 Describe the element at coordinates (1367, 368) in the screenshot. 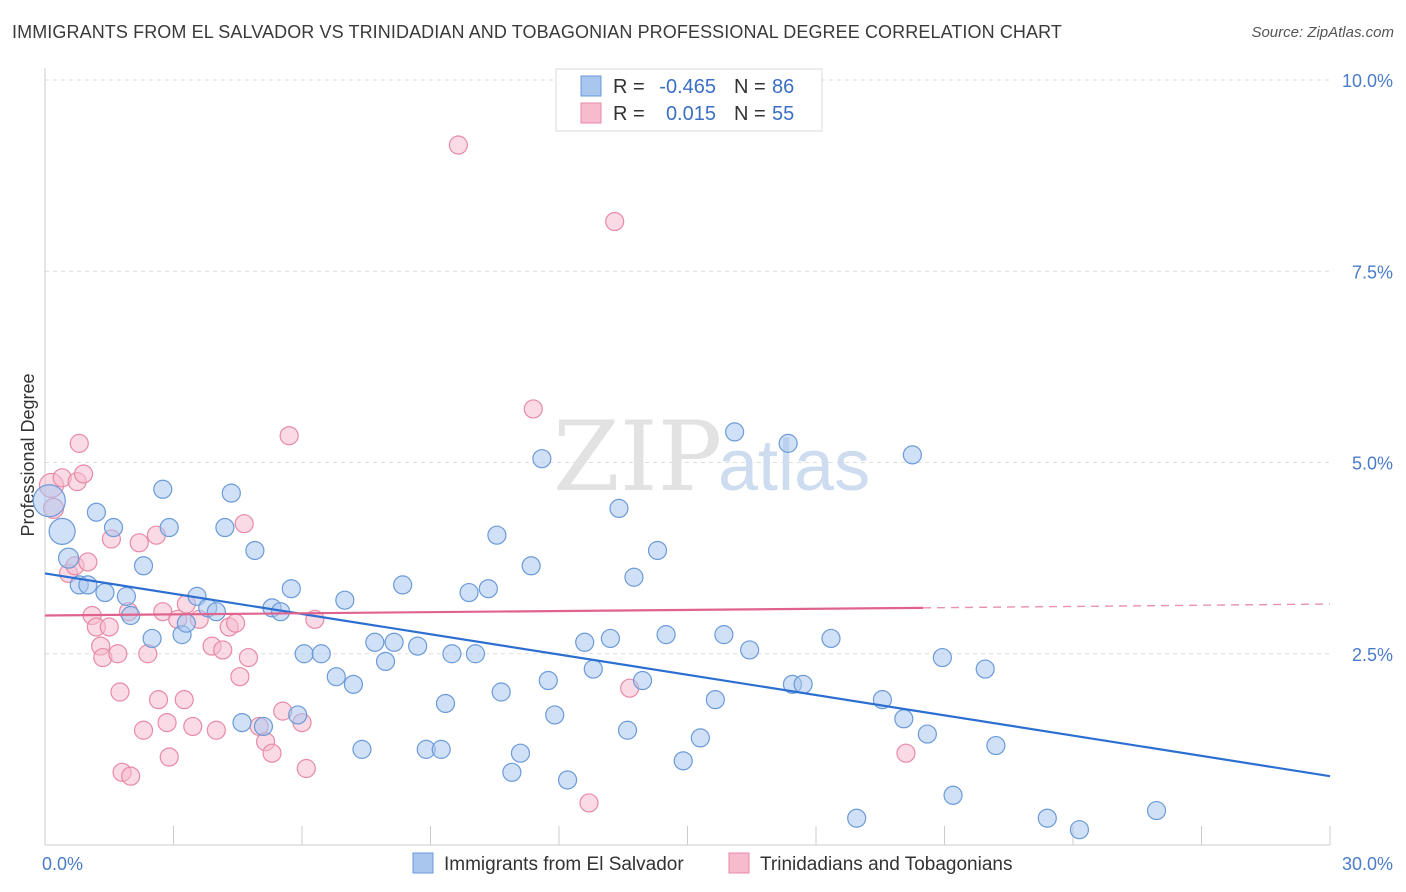

I see `y-tick-labels: 2.5% 5.0% 7.5% 10.0%` at that location.